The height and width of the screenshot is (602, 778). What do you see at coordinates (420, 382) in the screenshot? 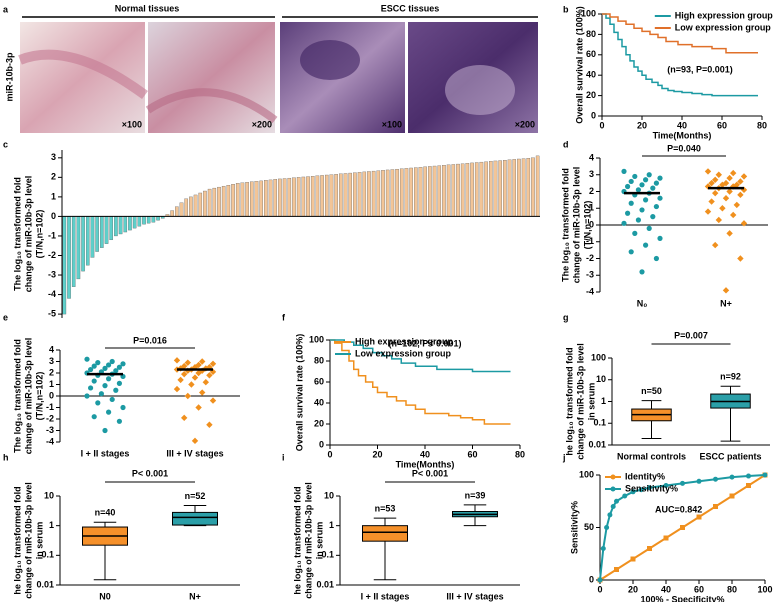
I see `survival-curve` at bounding box center [420, 382].